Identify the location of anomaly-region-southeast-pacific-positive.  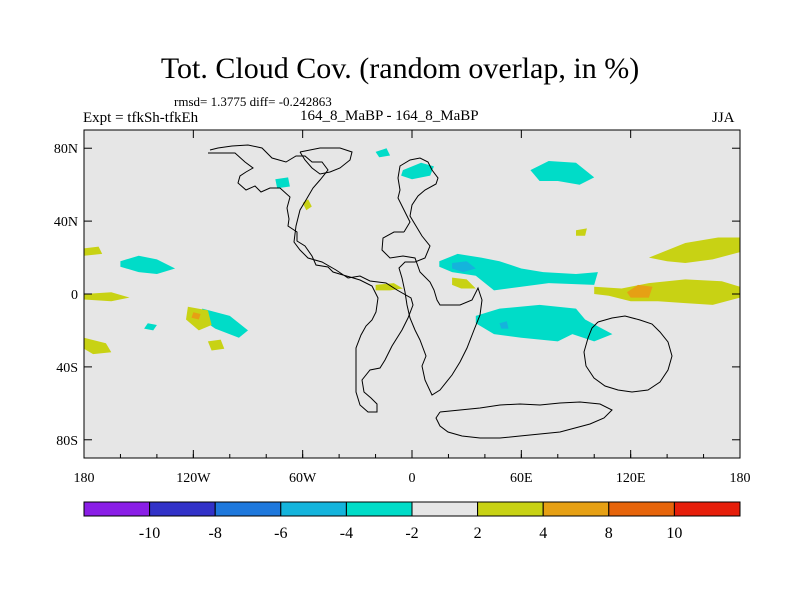
(98, 346).